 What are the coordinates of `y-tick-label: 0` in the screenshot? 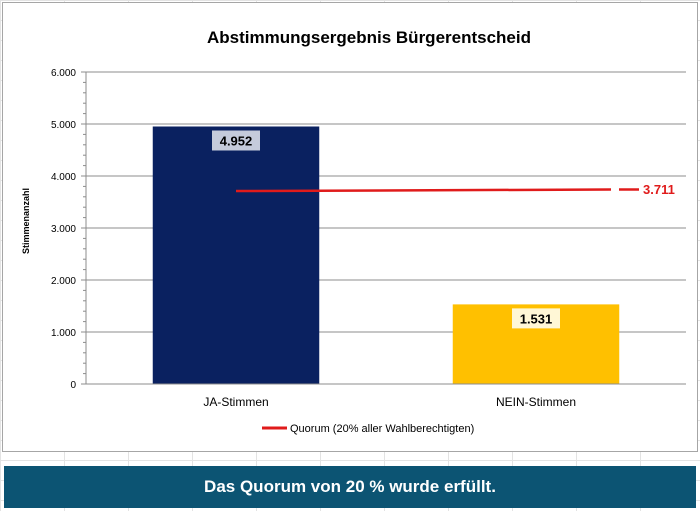 It's located at (73, 385).